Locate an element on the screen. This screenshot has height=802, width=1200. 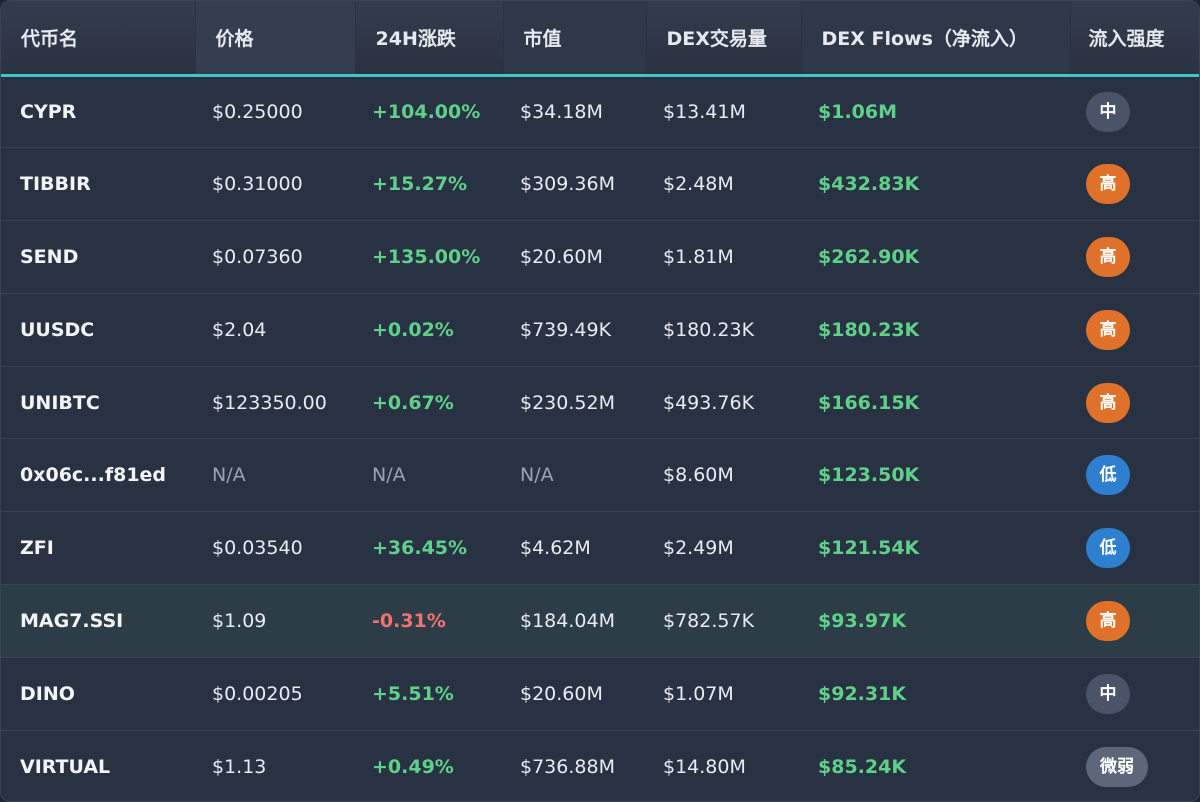
token-price: $0.25000 is located at coordinates (257, 111).